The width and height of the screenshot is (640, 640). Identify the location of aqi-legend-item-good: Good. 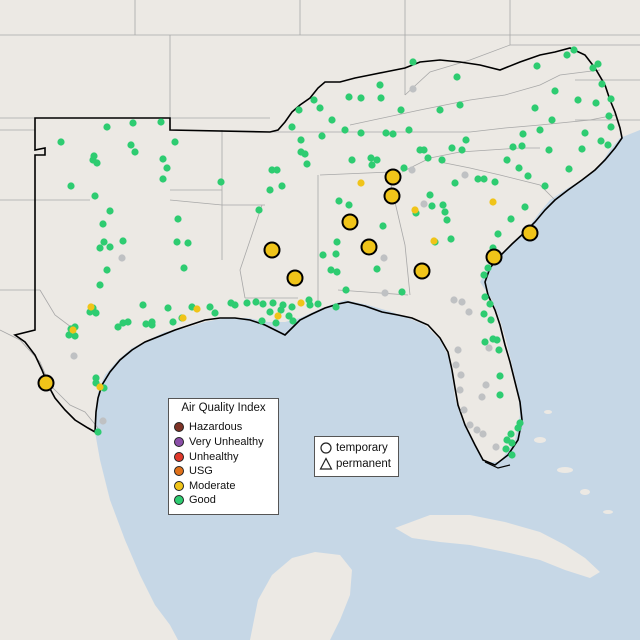
(195, 500).